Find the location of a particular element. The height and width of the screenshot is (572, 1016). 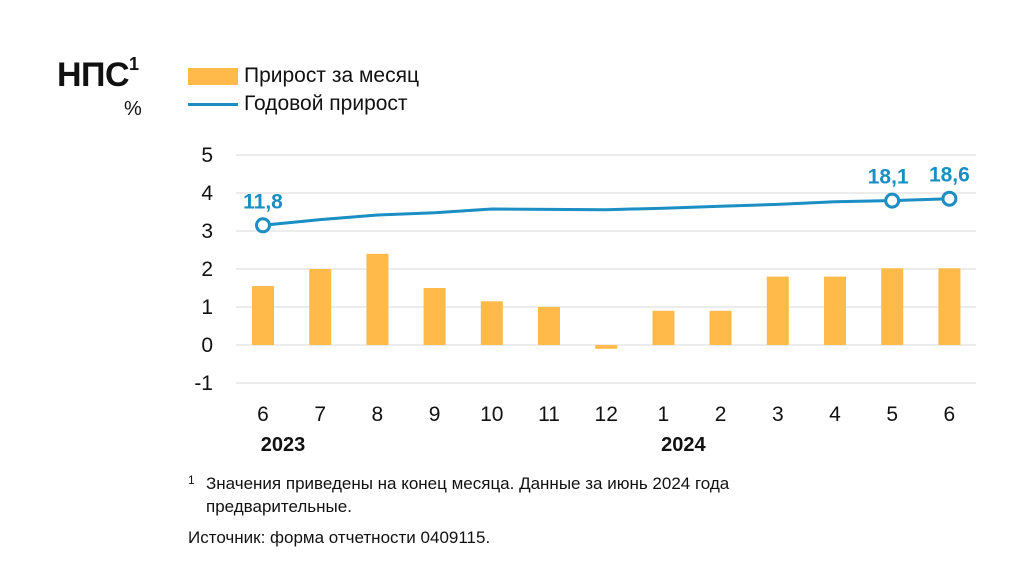

x-tick-label: 4 is located at coordinates (835, 414).